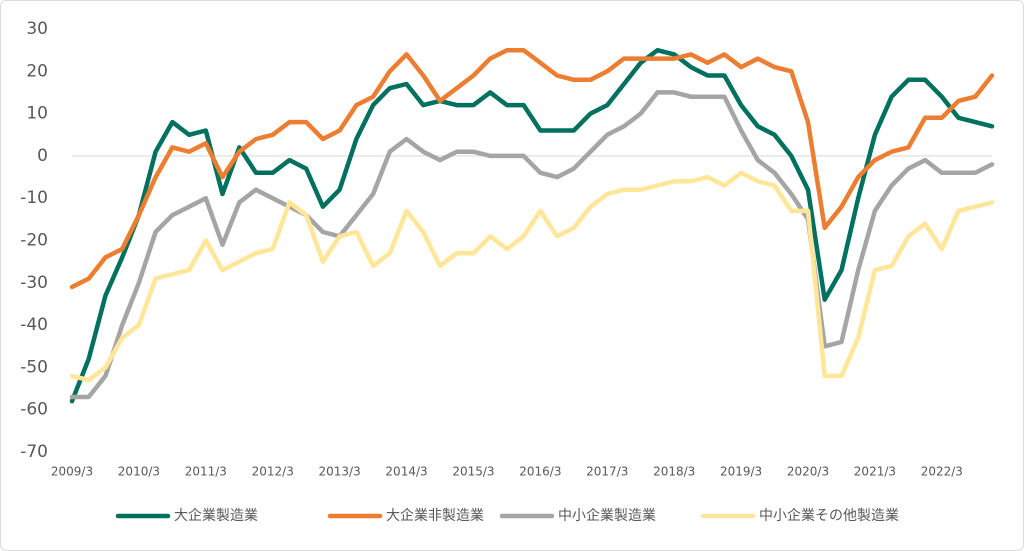  Describe the element at coordinates (34, 367) in the screenshot. I see `y-tick-label: -50` at that location.